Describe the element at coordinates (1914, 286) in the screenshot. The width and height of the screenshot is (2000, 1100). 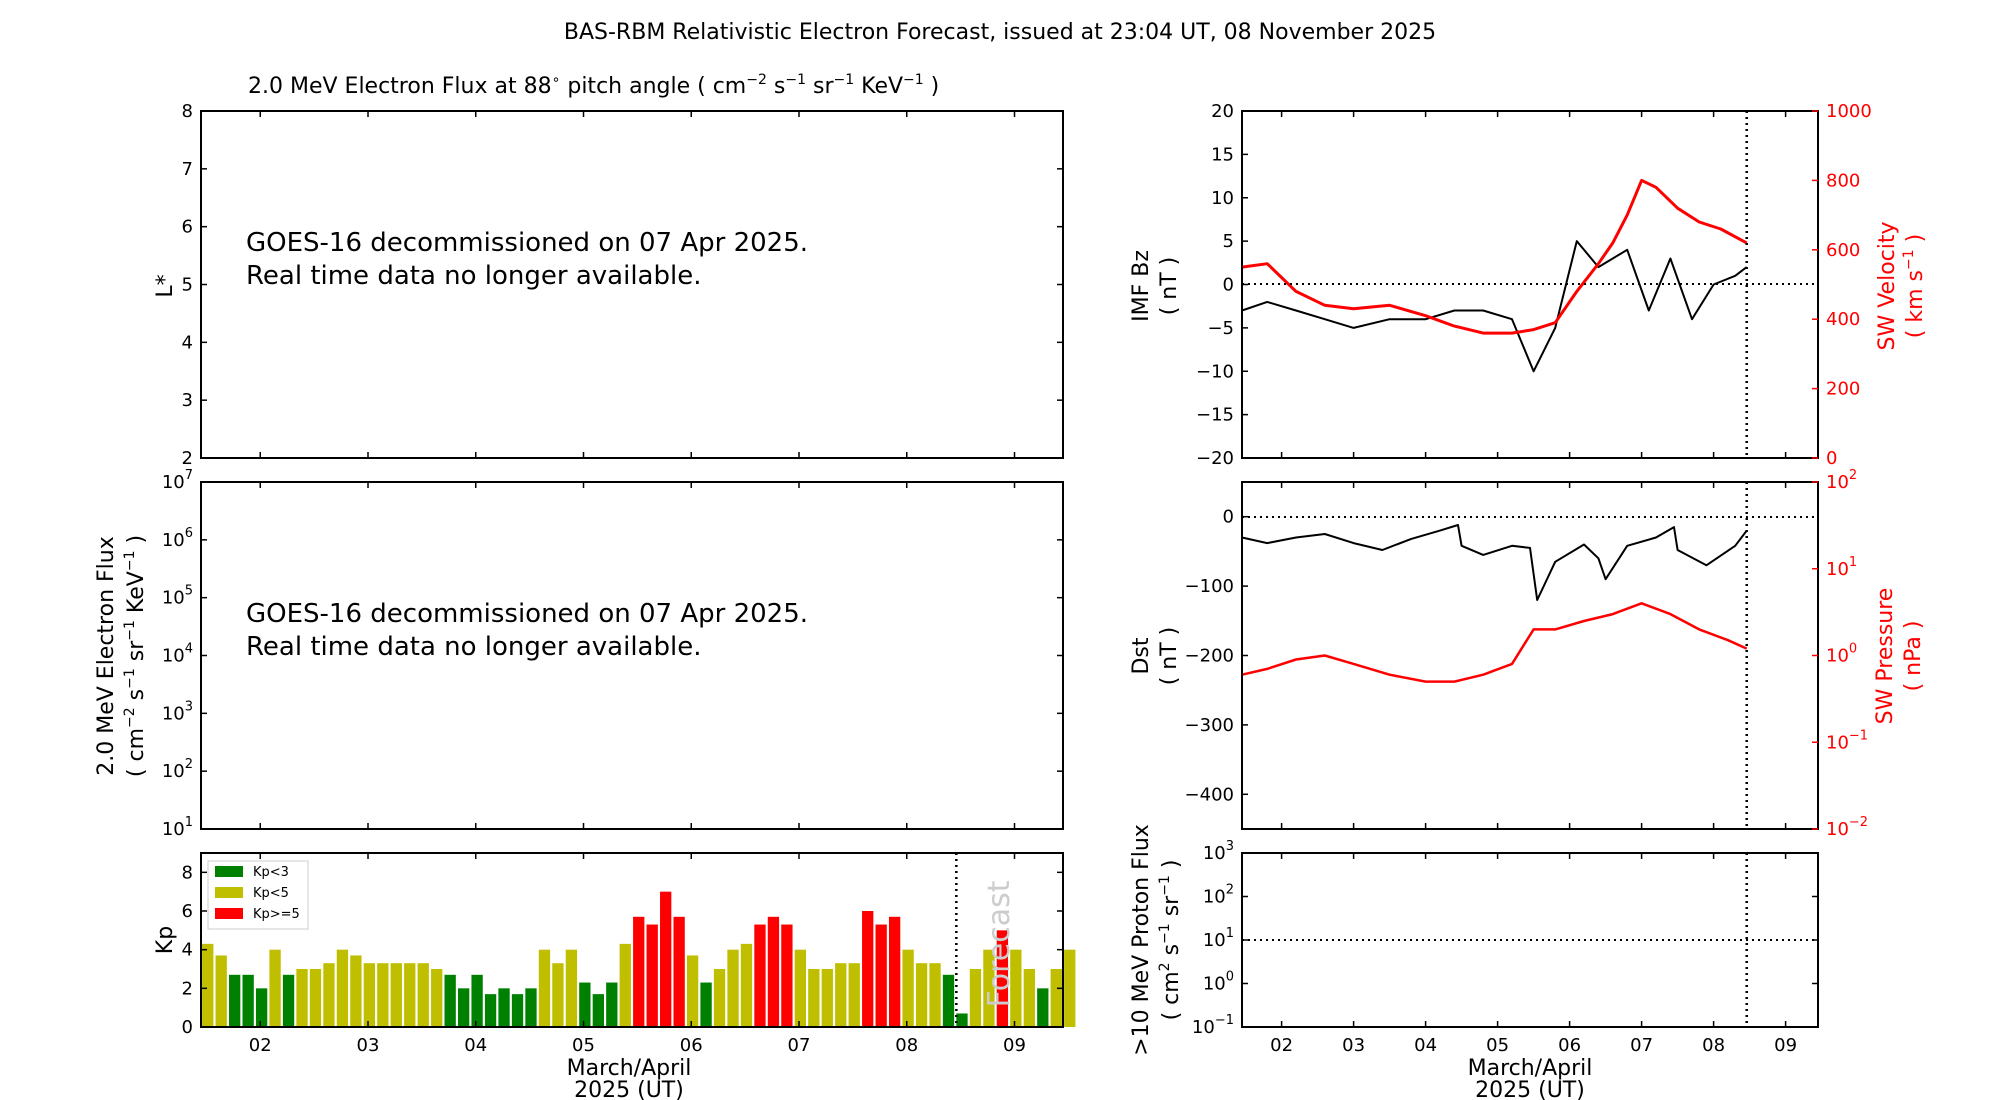
I see `svg-text: ( km s−1 )` at that location.